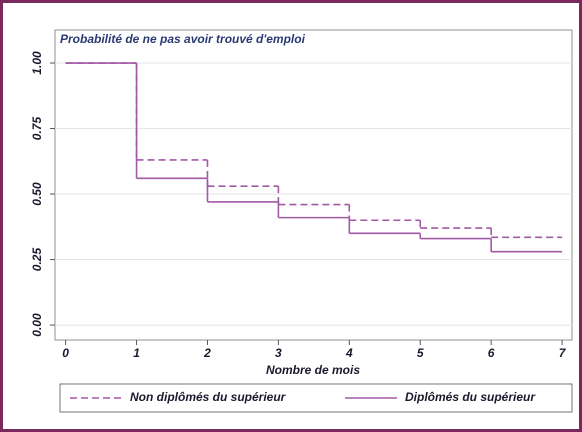 This screenshot has width=582, height=432. What do you see at coordinates (37, 325) in the screenshot?
I see `y-tick-label: 0.00` at bounding box center [37, 325].